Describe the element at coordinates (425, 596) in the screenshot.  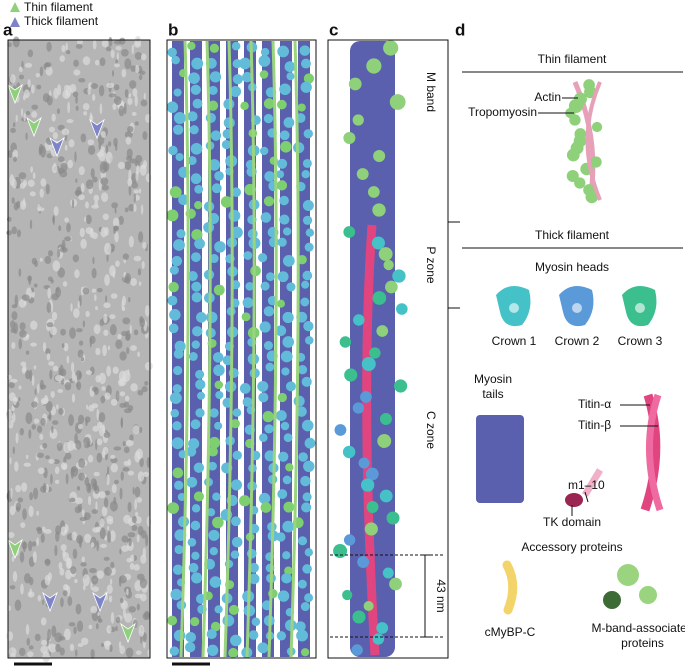
I see `repeat-bracket` at that location.